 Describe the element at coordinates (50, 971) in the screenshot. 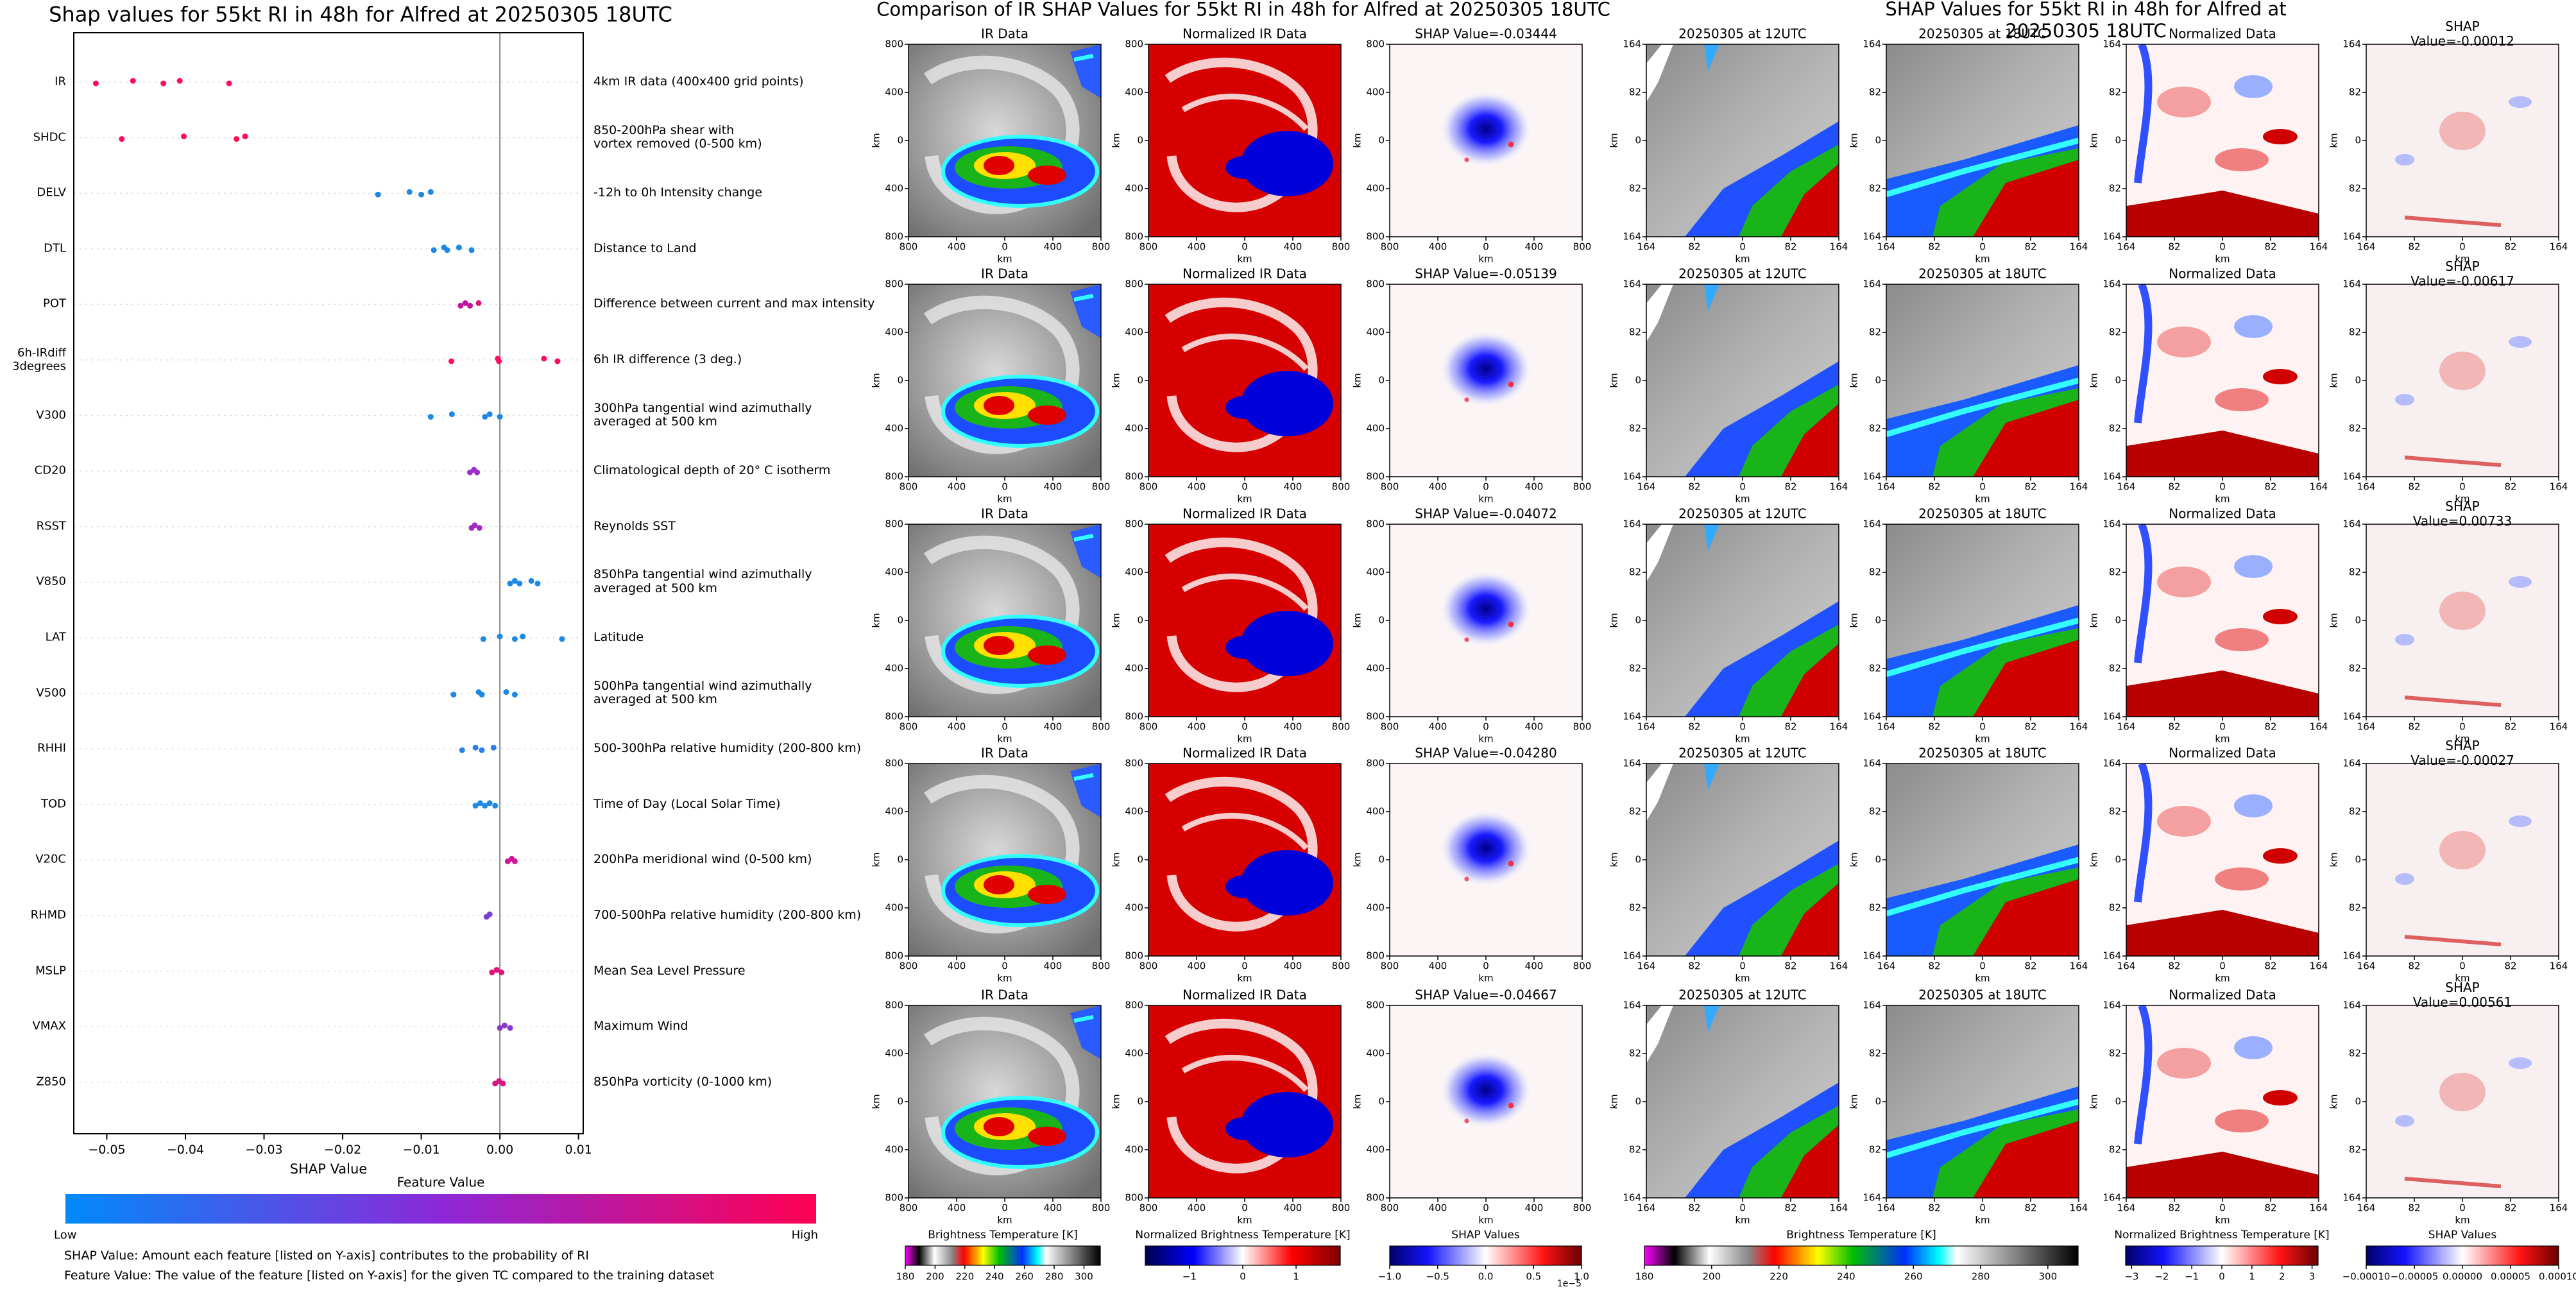

I see `y-tick-label: MSLP` at that location.